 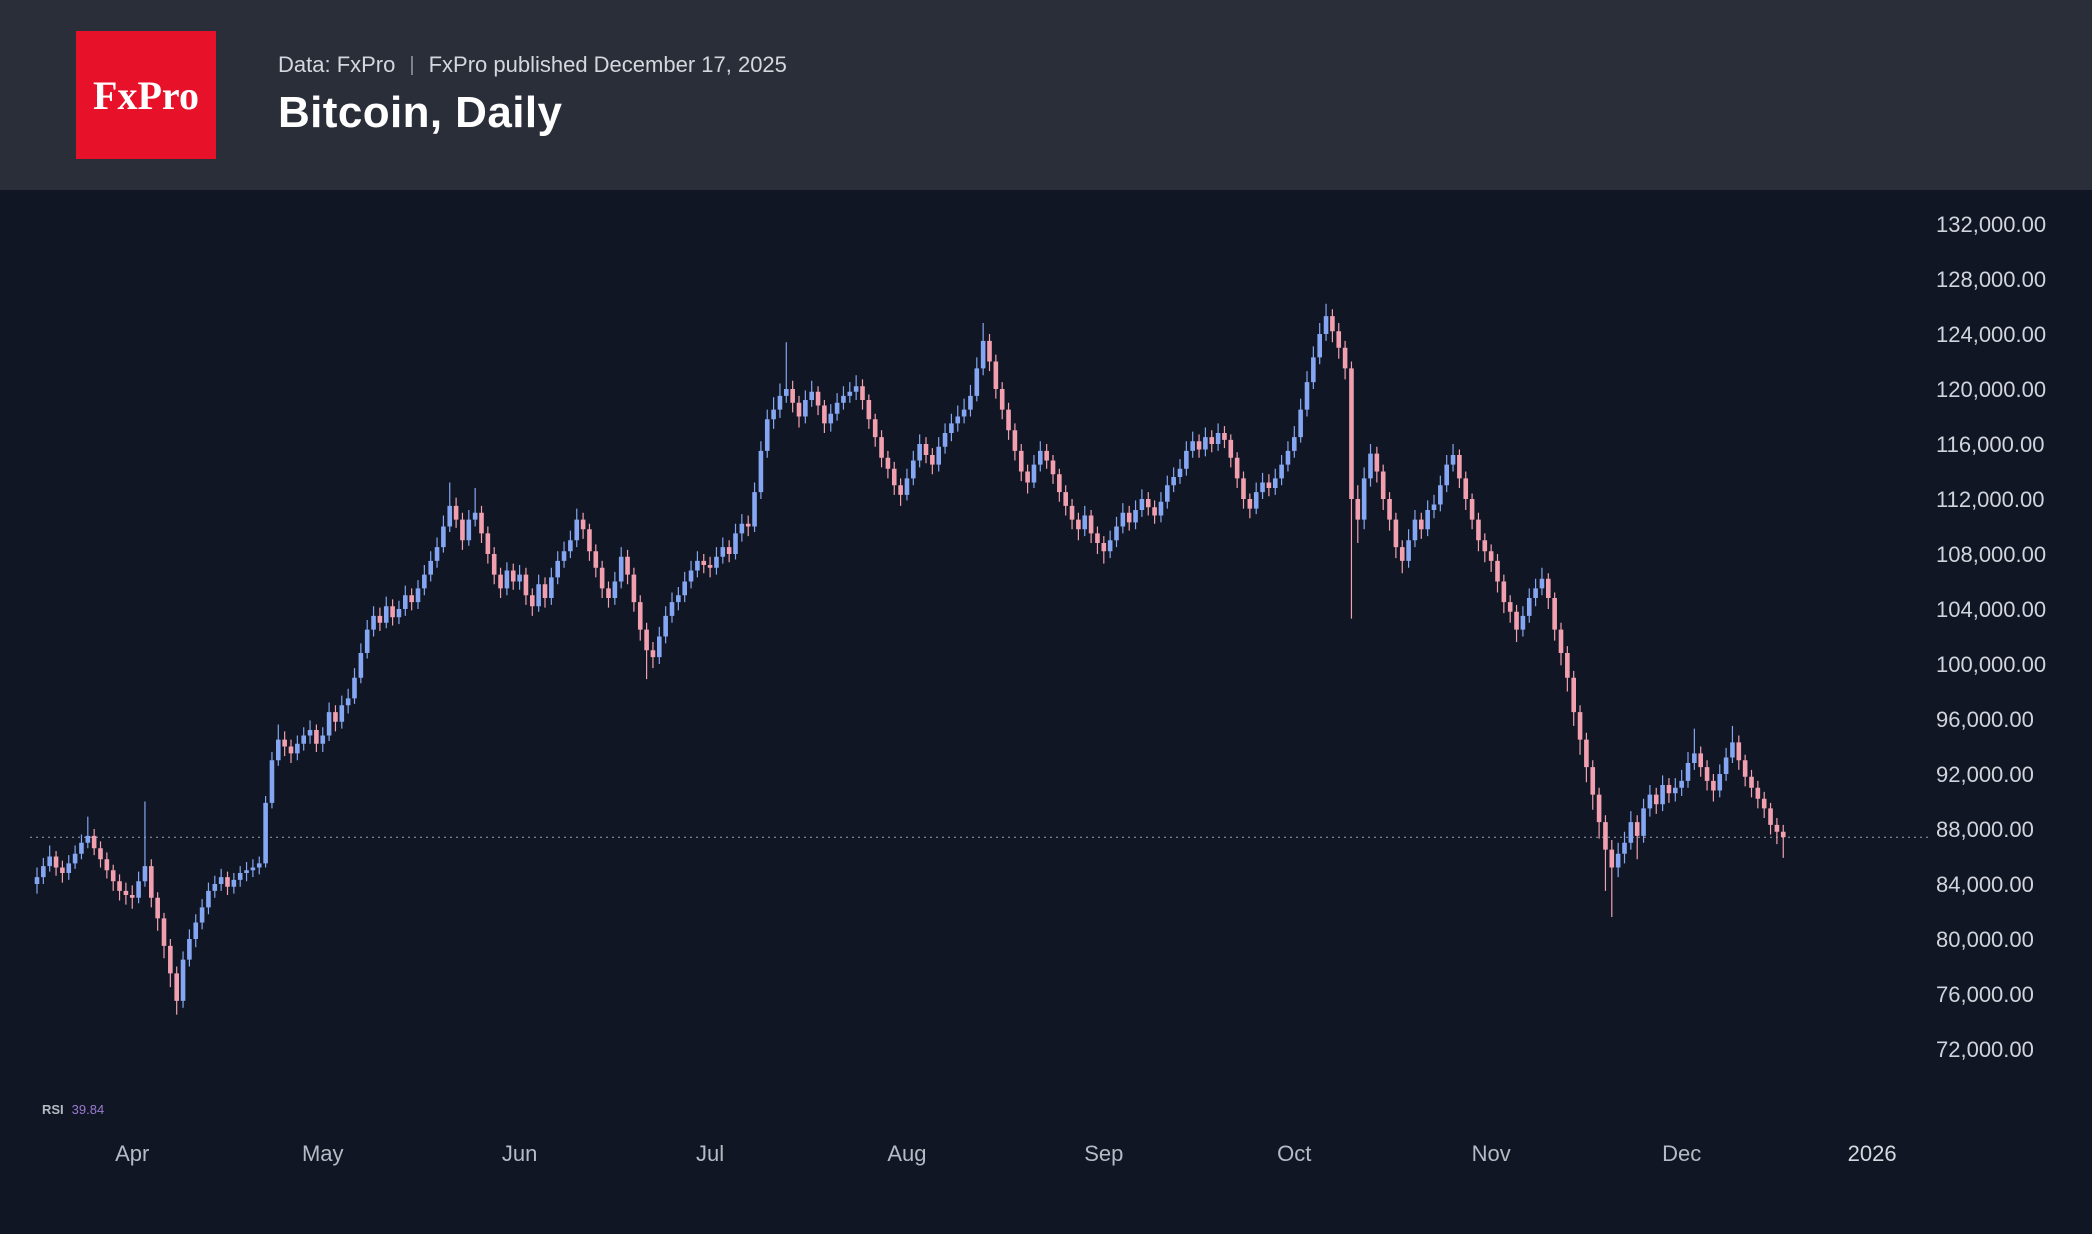 What do you see at coordinates (1985, 994) in the screenshot?
I see `y-axis-label: 76,000.00` at bounding box center [1985, 994].